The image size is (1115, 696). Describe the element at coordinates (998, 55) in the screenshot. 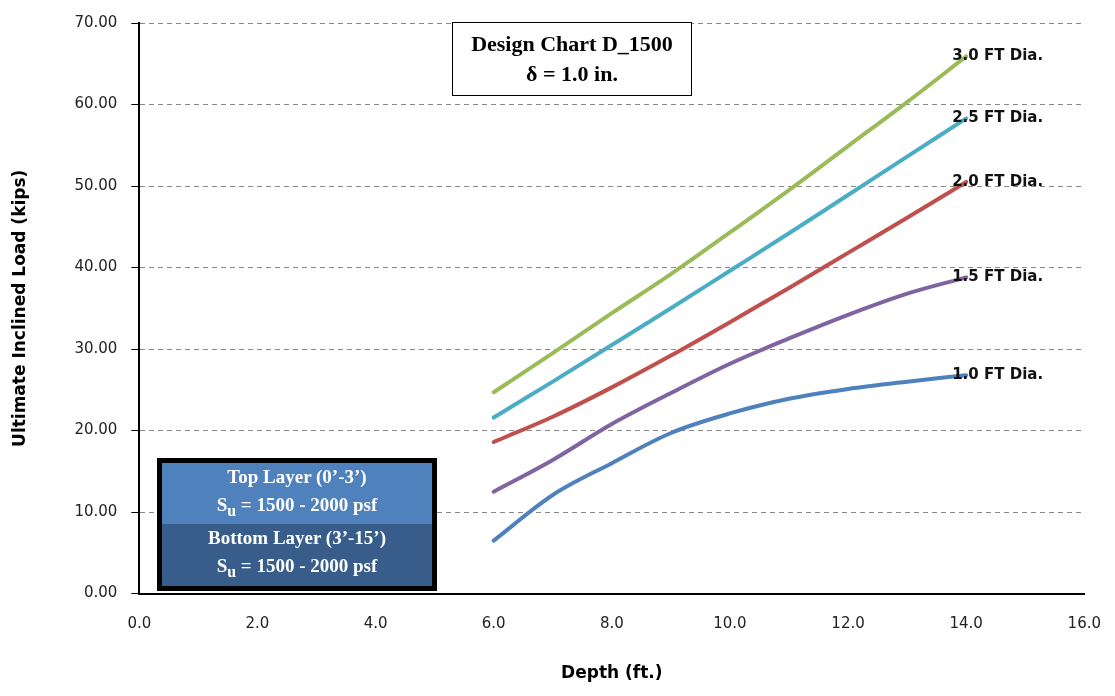

I see `series-label: 3.0 FT Dia.` at that location.